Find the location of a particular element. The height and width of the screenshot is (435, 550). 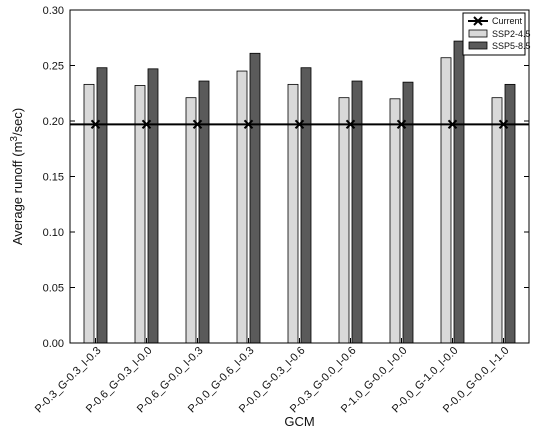

legend-label-ssp245: SSP2-4.5 is located at coordinates (511, 34).